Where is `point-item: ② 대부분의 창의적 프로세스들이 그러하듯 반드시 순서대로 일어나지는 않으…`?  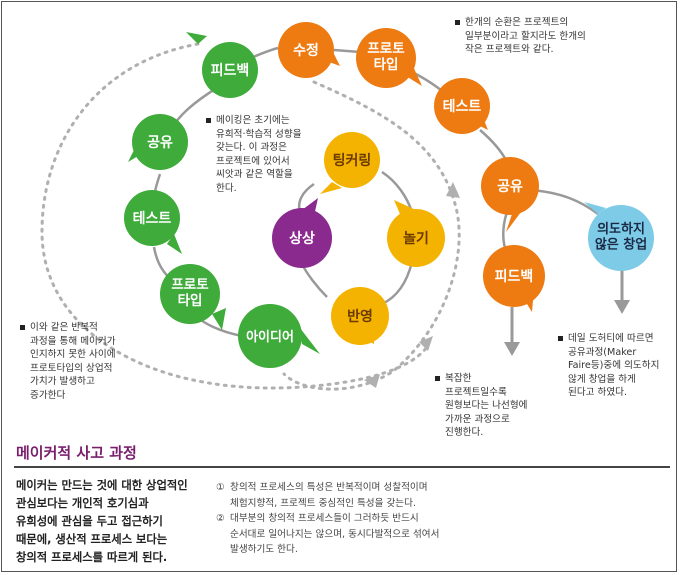 point-item: ② 대부분의 창의적 프로세스들이 그러하듯 반드시 순서대로 일어나지는 않으… is located at coordinates (327, 534).